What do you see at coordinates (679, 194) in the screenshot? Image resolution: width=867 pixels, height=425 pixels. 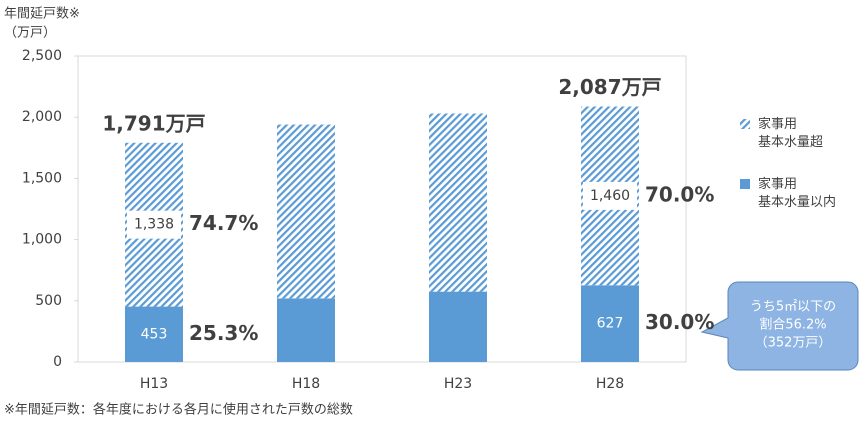 I see `percent-label: 70.0%` at bounding box center [679, 194].